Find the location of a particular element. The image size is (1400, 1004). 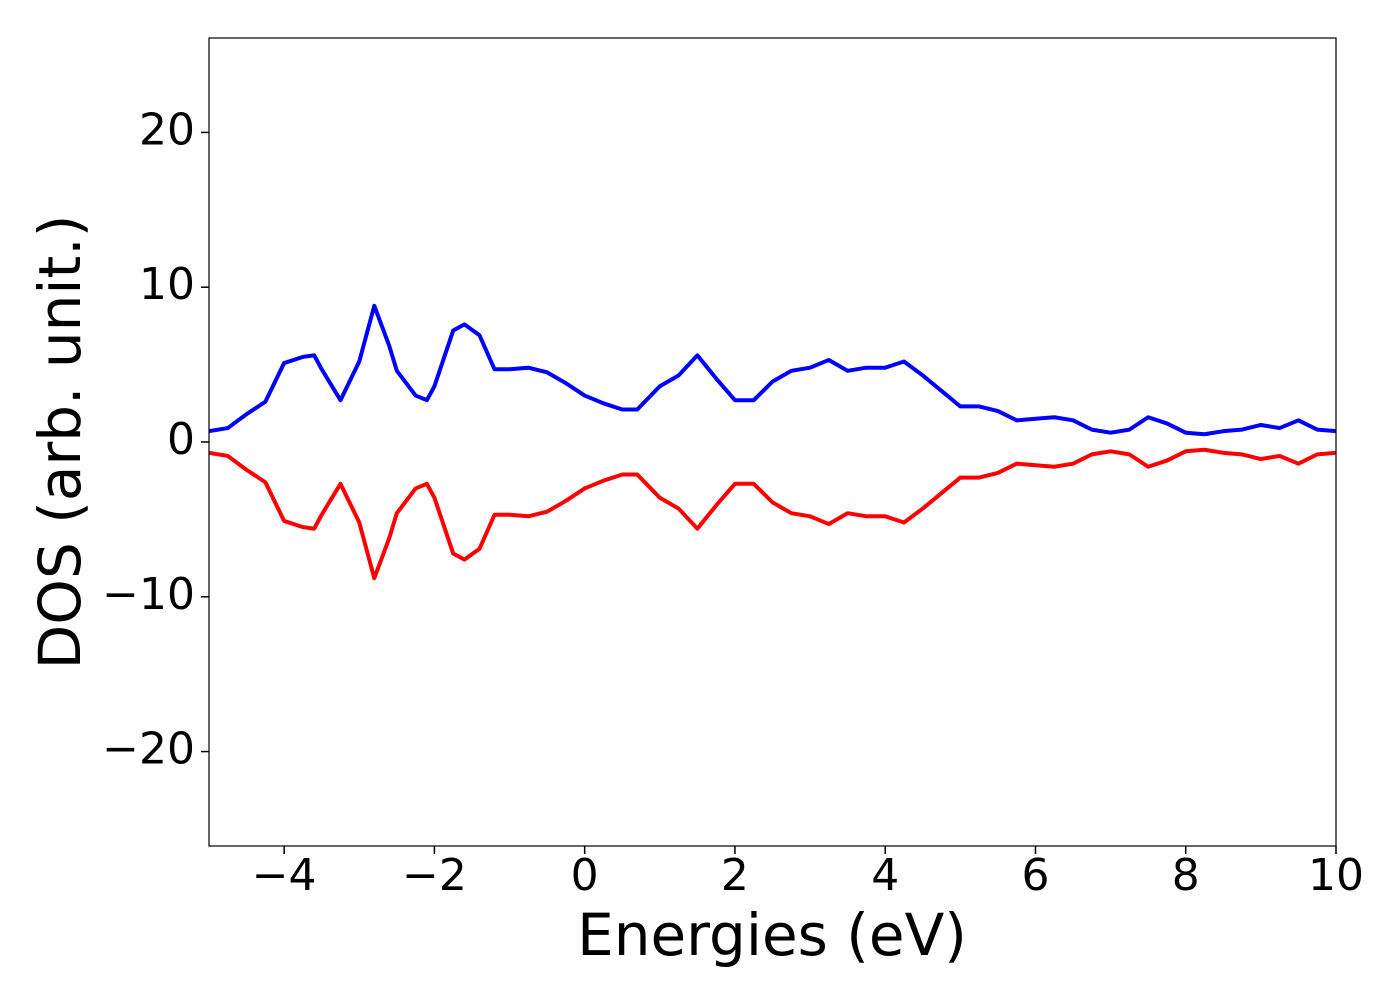

x-axis-label: Energies (eV) is located at coordinates (772, 935).